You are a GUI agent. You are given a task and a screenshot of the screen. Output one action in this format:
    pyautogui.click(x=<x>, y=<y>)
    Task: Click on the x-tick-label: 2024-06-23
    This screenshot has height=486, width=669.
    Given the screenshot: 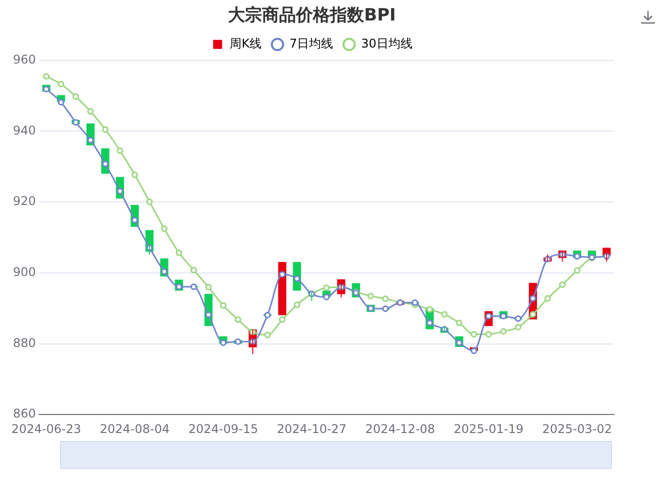 What is the action you would take?
    pyautogui.click(x=46, y=429)
    